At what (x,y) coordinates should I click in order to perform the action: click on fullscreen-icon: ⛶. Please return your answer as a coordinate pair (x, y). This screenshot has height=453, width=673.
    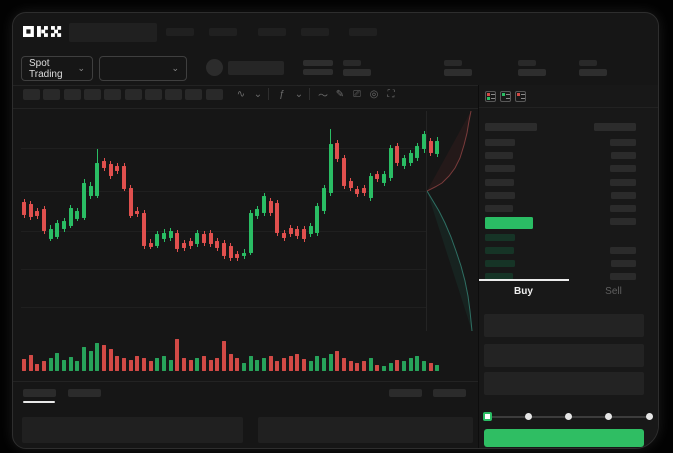
    Looking at the image, I should click on (391, 94).